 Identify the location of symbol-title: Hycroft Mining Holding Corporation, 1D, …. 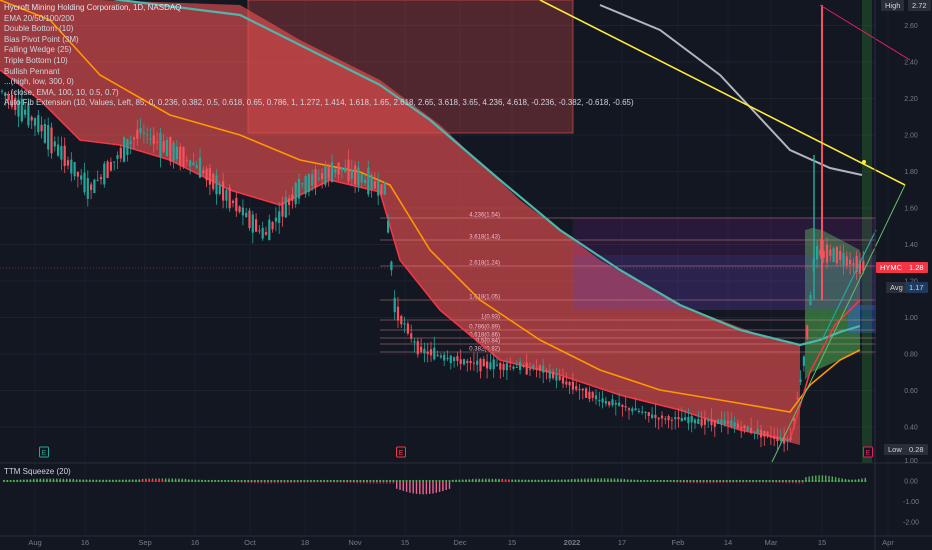
(93, 7).